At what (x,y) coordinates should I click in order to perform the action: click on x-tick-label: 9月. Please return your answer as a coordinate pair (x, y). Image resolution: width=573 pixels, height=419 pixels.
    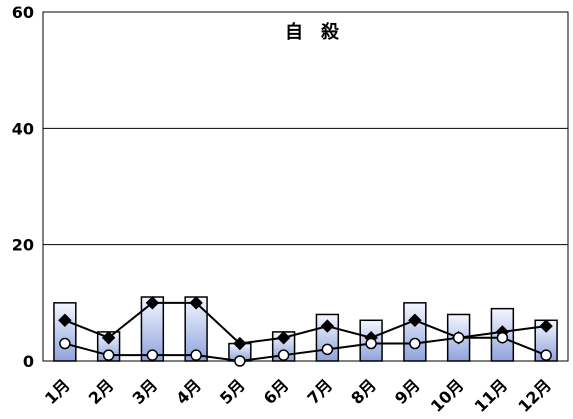
    Looking at the image, I should click on (407, 391).